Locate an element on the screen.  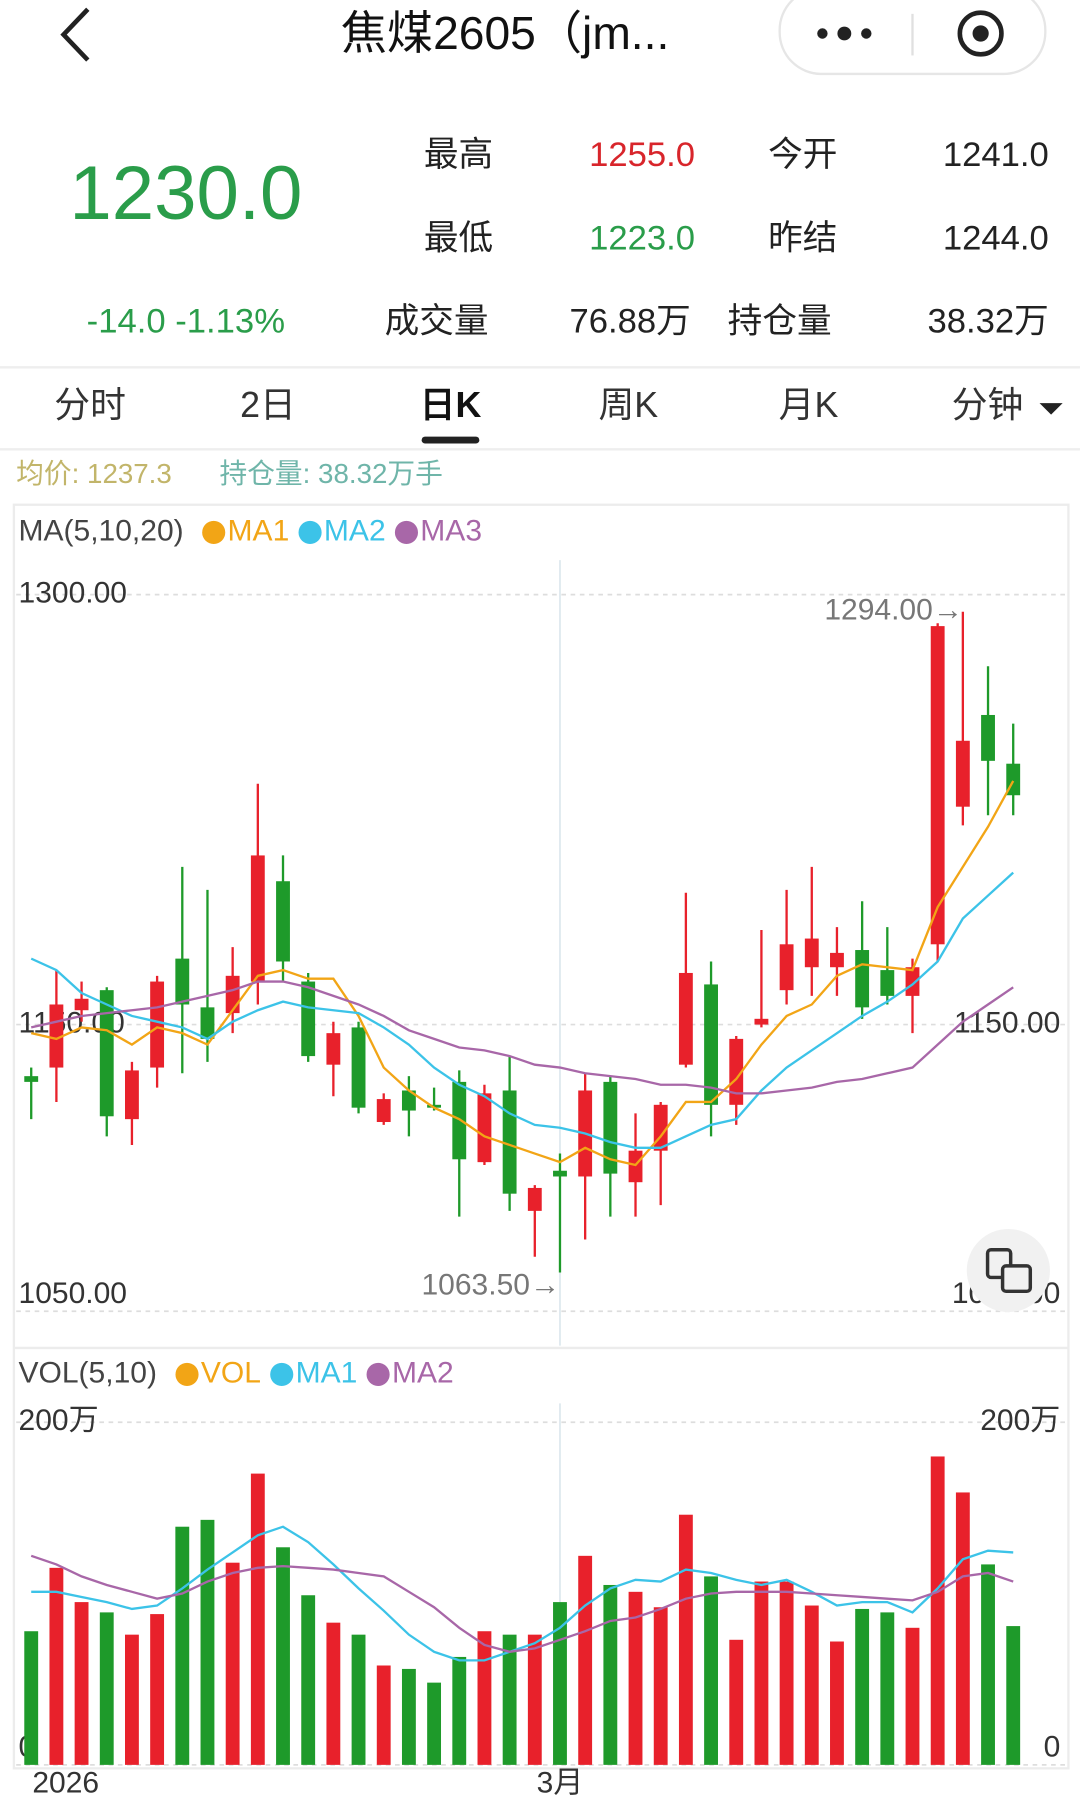
tab-label: 周K is located at coordinates (629, 405).